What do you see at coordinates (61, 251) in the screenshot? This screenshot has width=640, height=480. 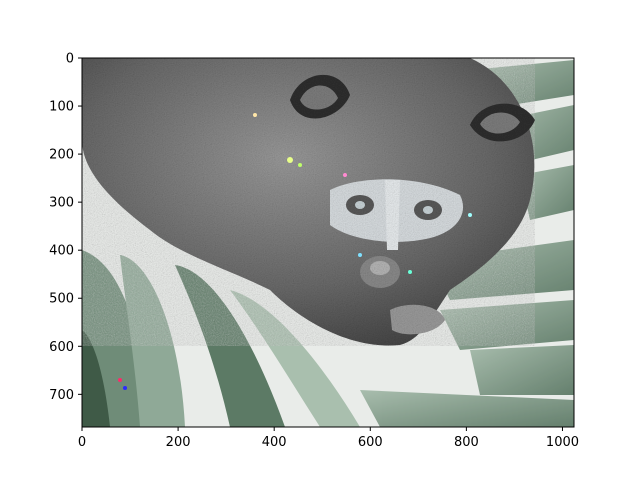 I see `y-tick-label: 400` at bounding box center [61, 251].